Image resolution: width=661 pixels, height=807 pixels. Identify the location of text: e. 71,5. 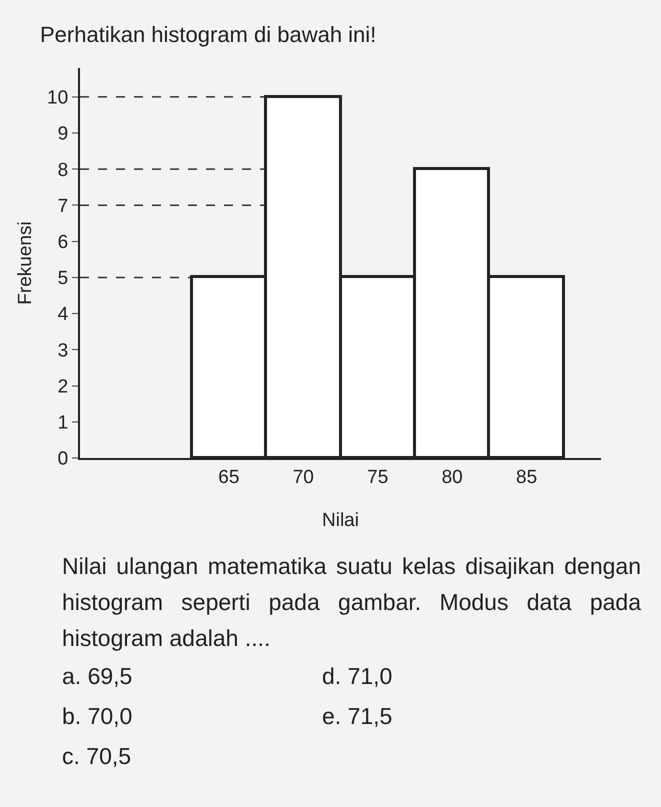
(358, 716).